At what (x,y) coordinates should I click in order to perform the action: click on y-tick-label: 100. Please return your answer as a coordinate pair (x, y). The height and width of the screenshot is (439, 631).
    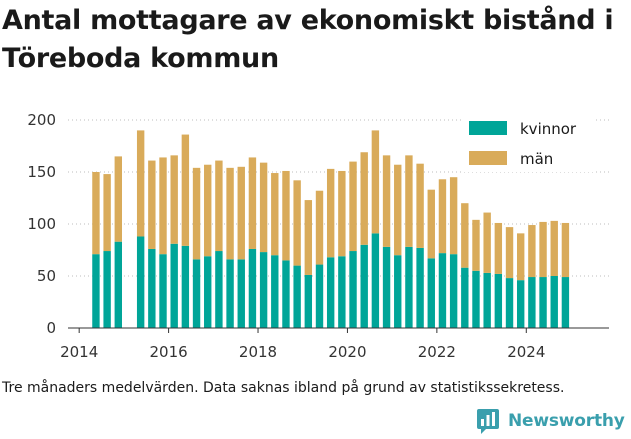
    Looking at the image, I should click on (41, 224).